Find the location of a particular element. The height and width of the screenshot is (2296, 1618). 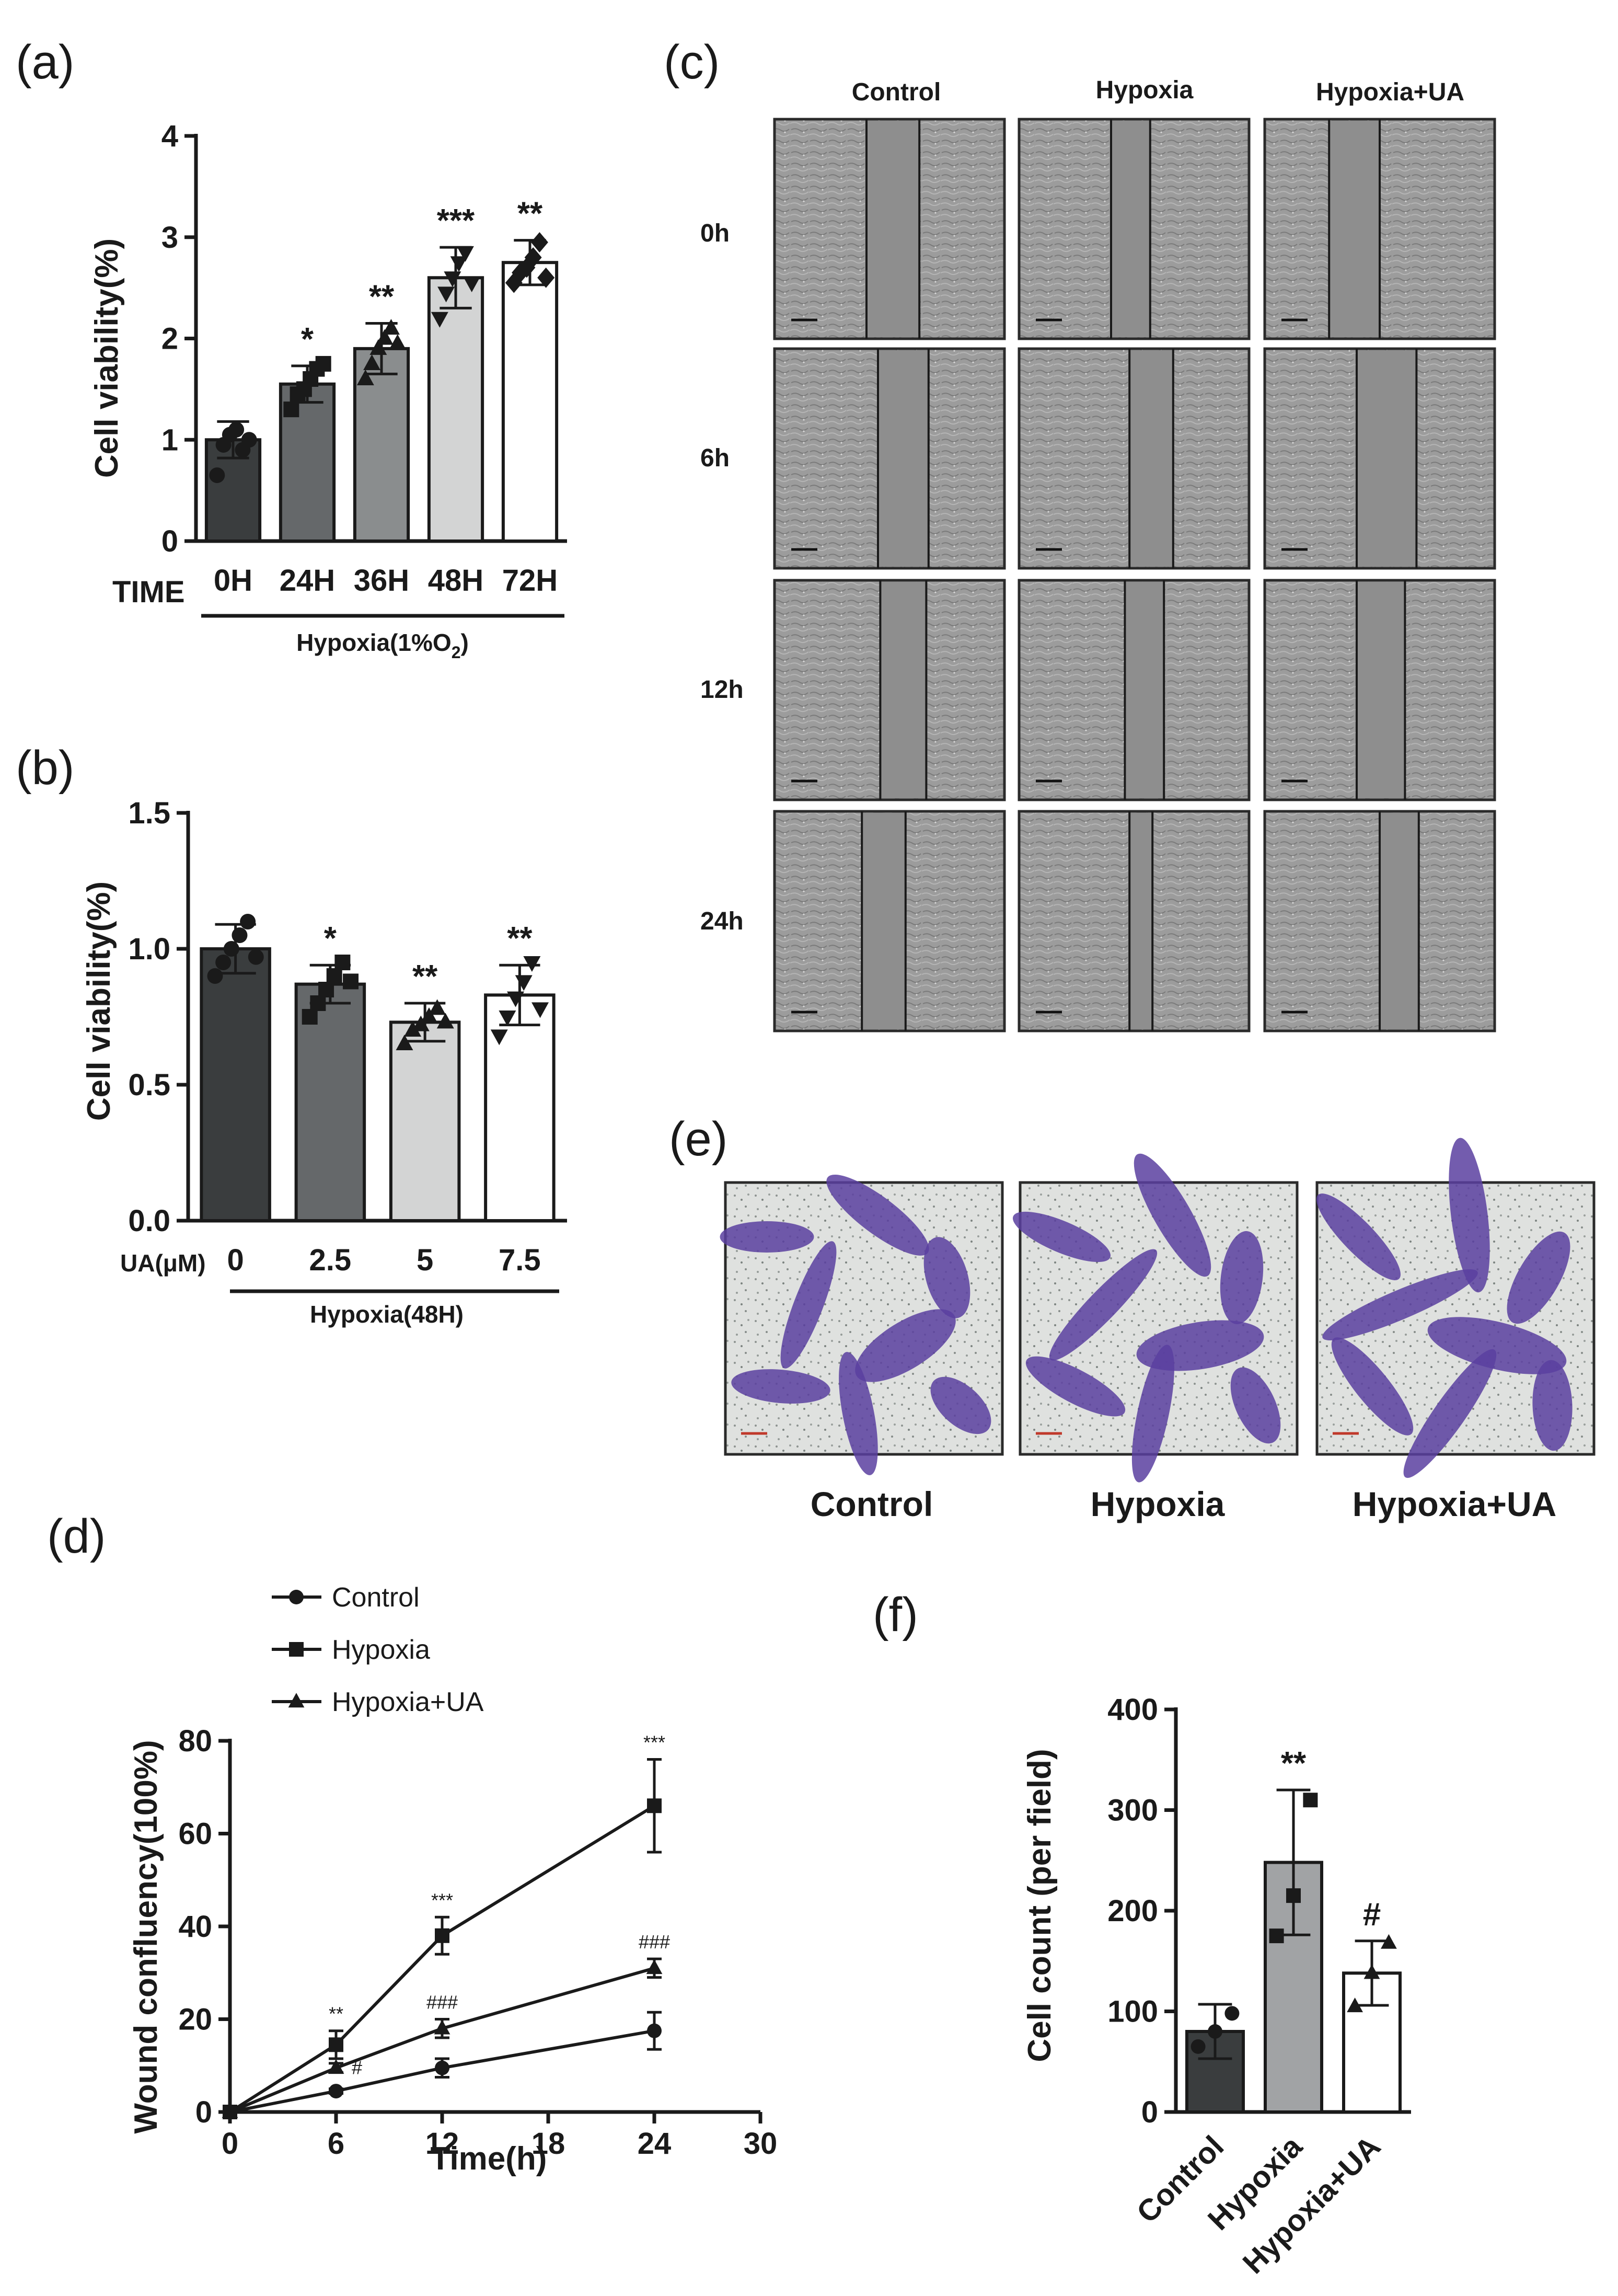

panel-b-x-tick-label: 7.5 is located at coordinates (520, 1260).